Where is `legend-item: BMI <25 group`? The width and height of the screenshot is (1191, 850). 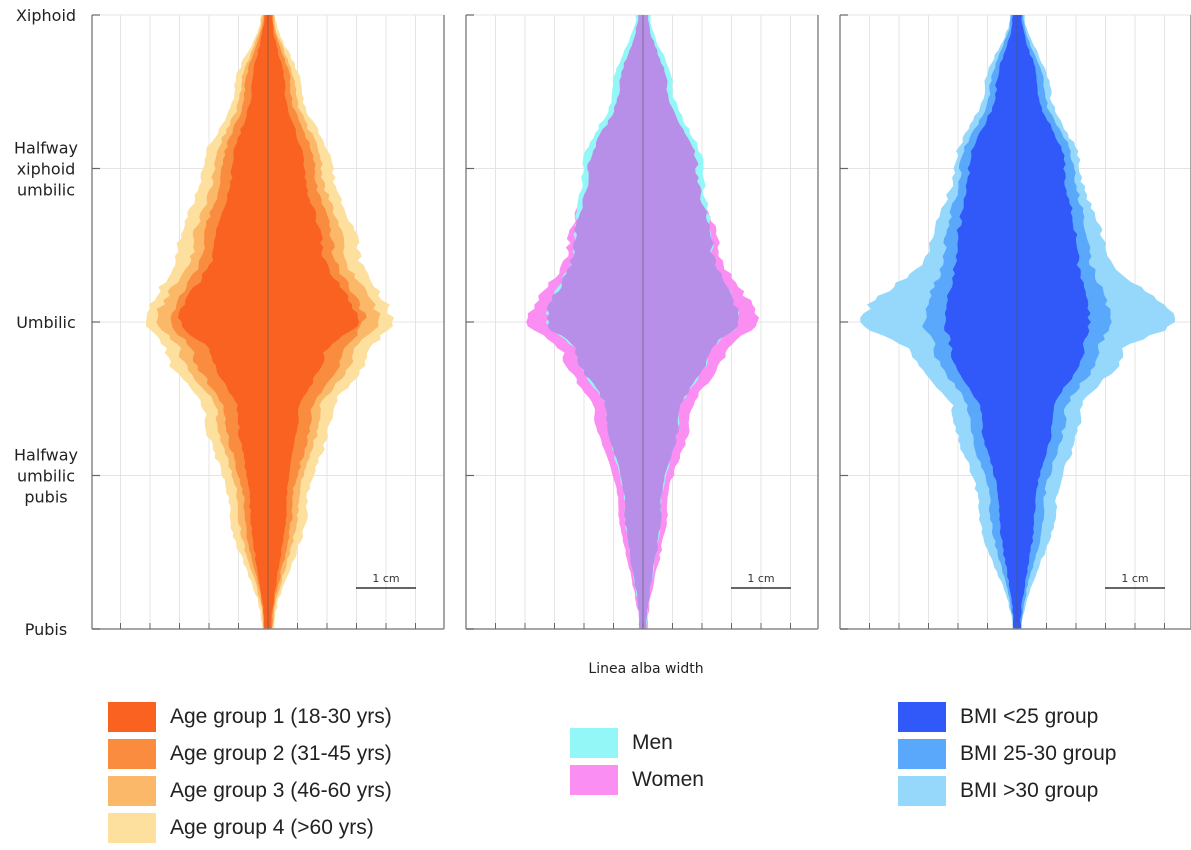
legend-item: BMI <25 group is located at coordinates (998, 717).